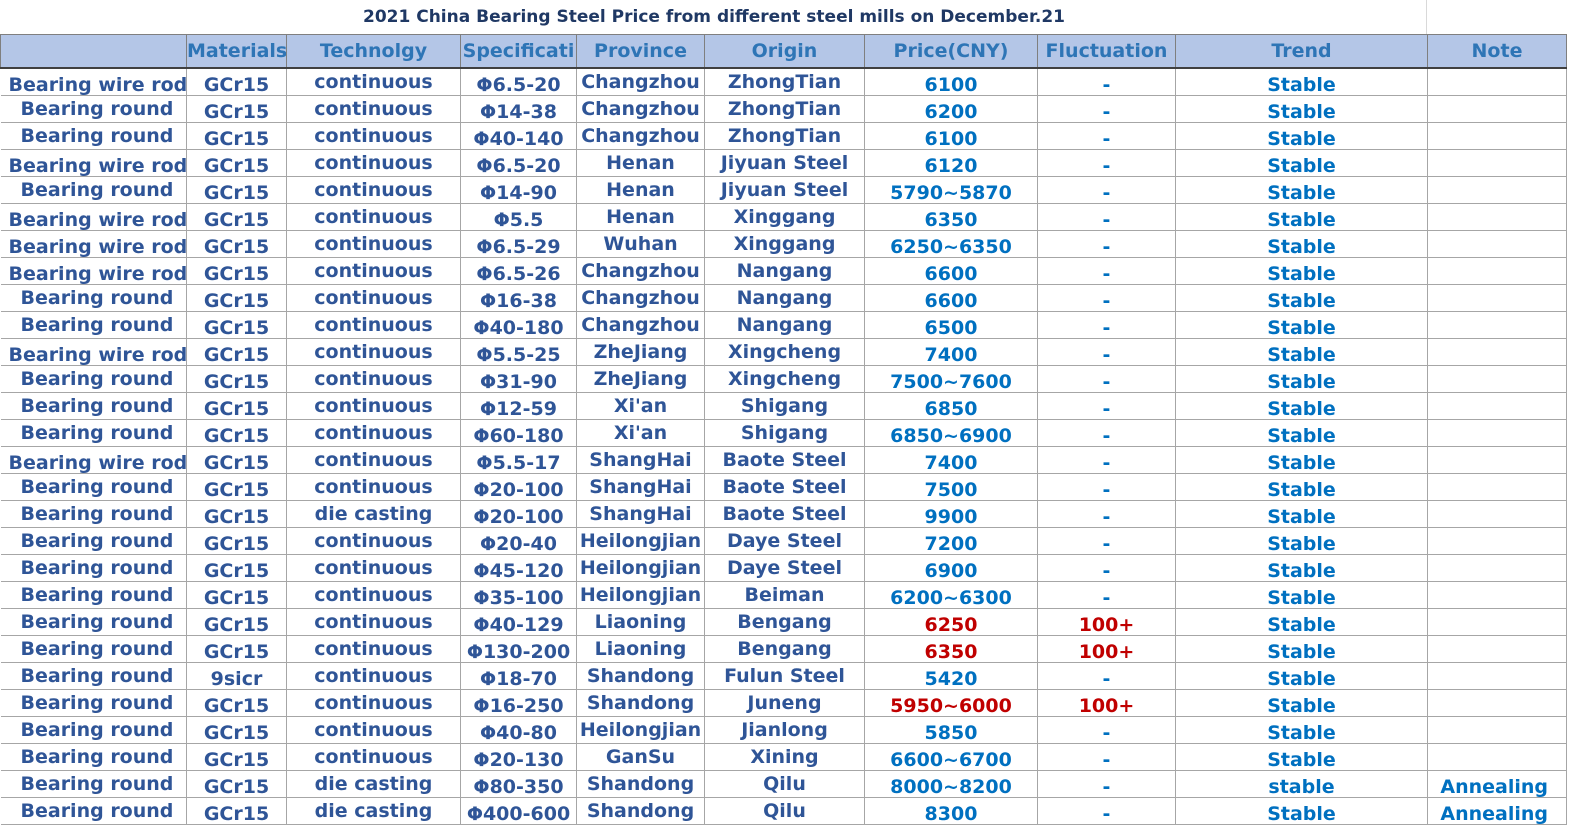  I want to click on origin-cell: Daye Steel, so click(784, 541).